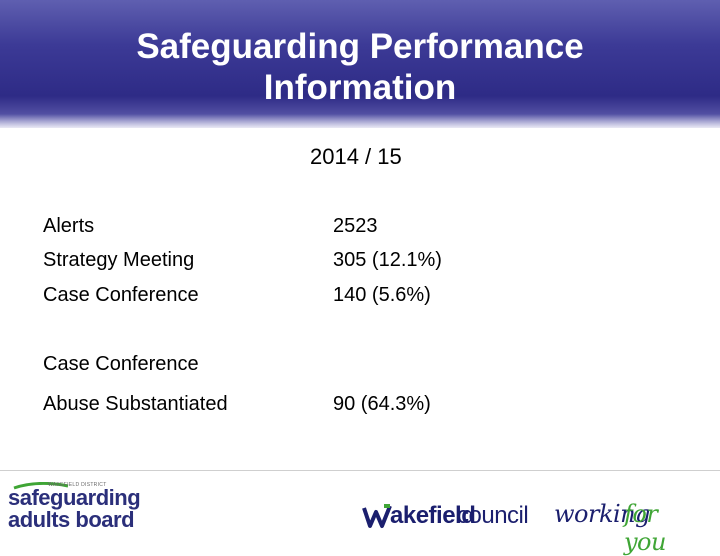 This screenshot has height=556, width=720. Describe the element at coordinates (69, 226) in the screenshot. I see `row-label-alerts: Alerts` at that location.